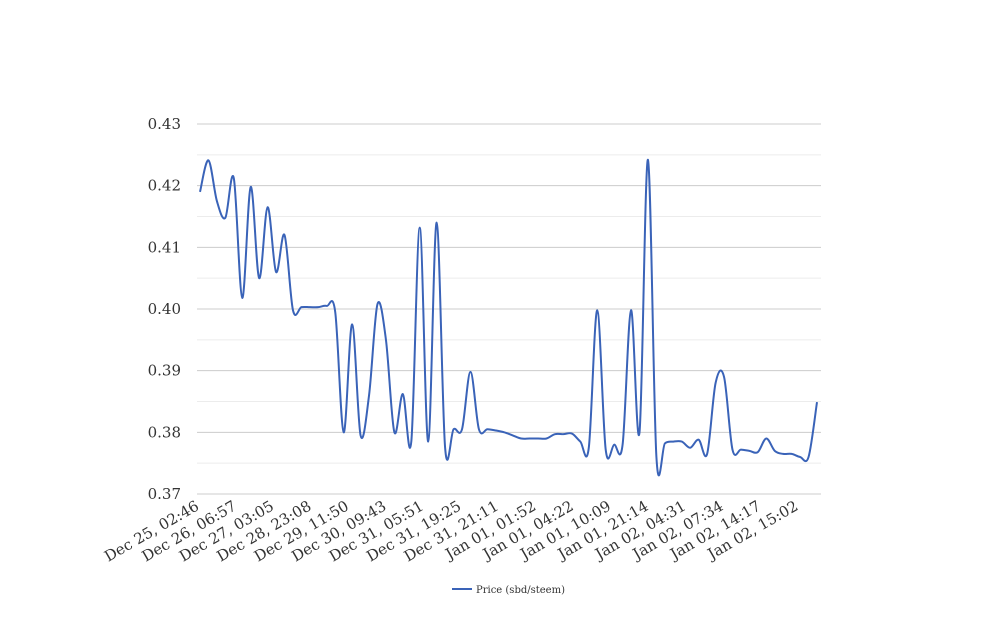 This screenshot has width=1008, height=621. I want to click on y-tick-label: 0.40, so click(164, 309).